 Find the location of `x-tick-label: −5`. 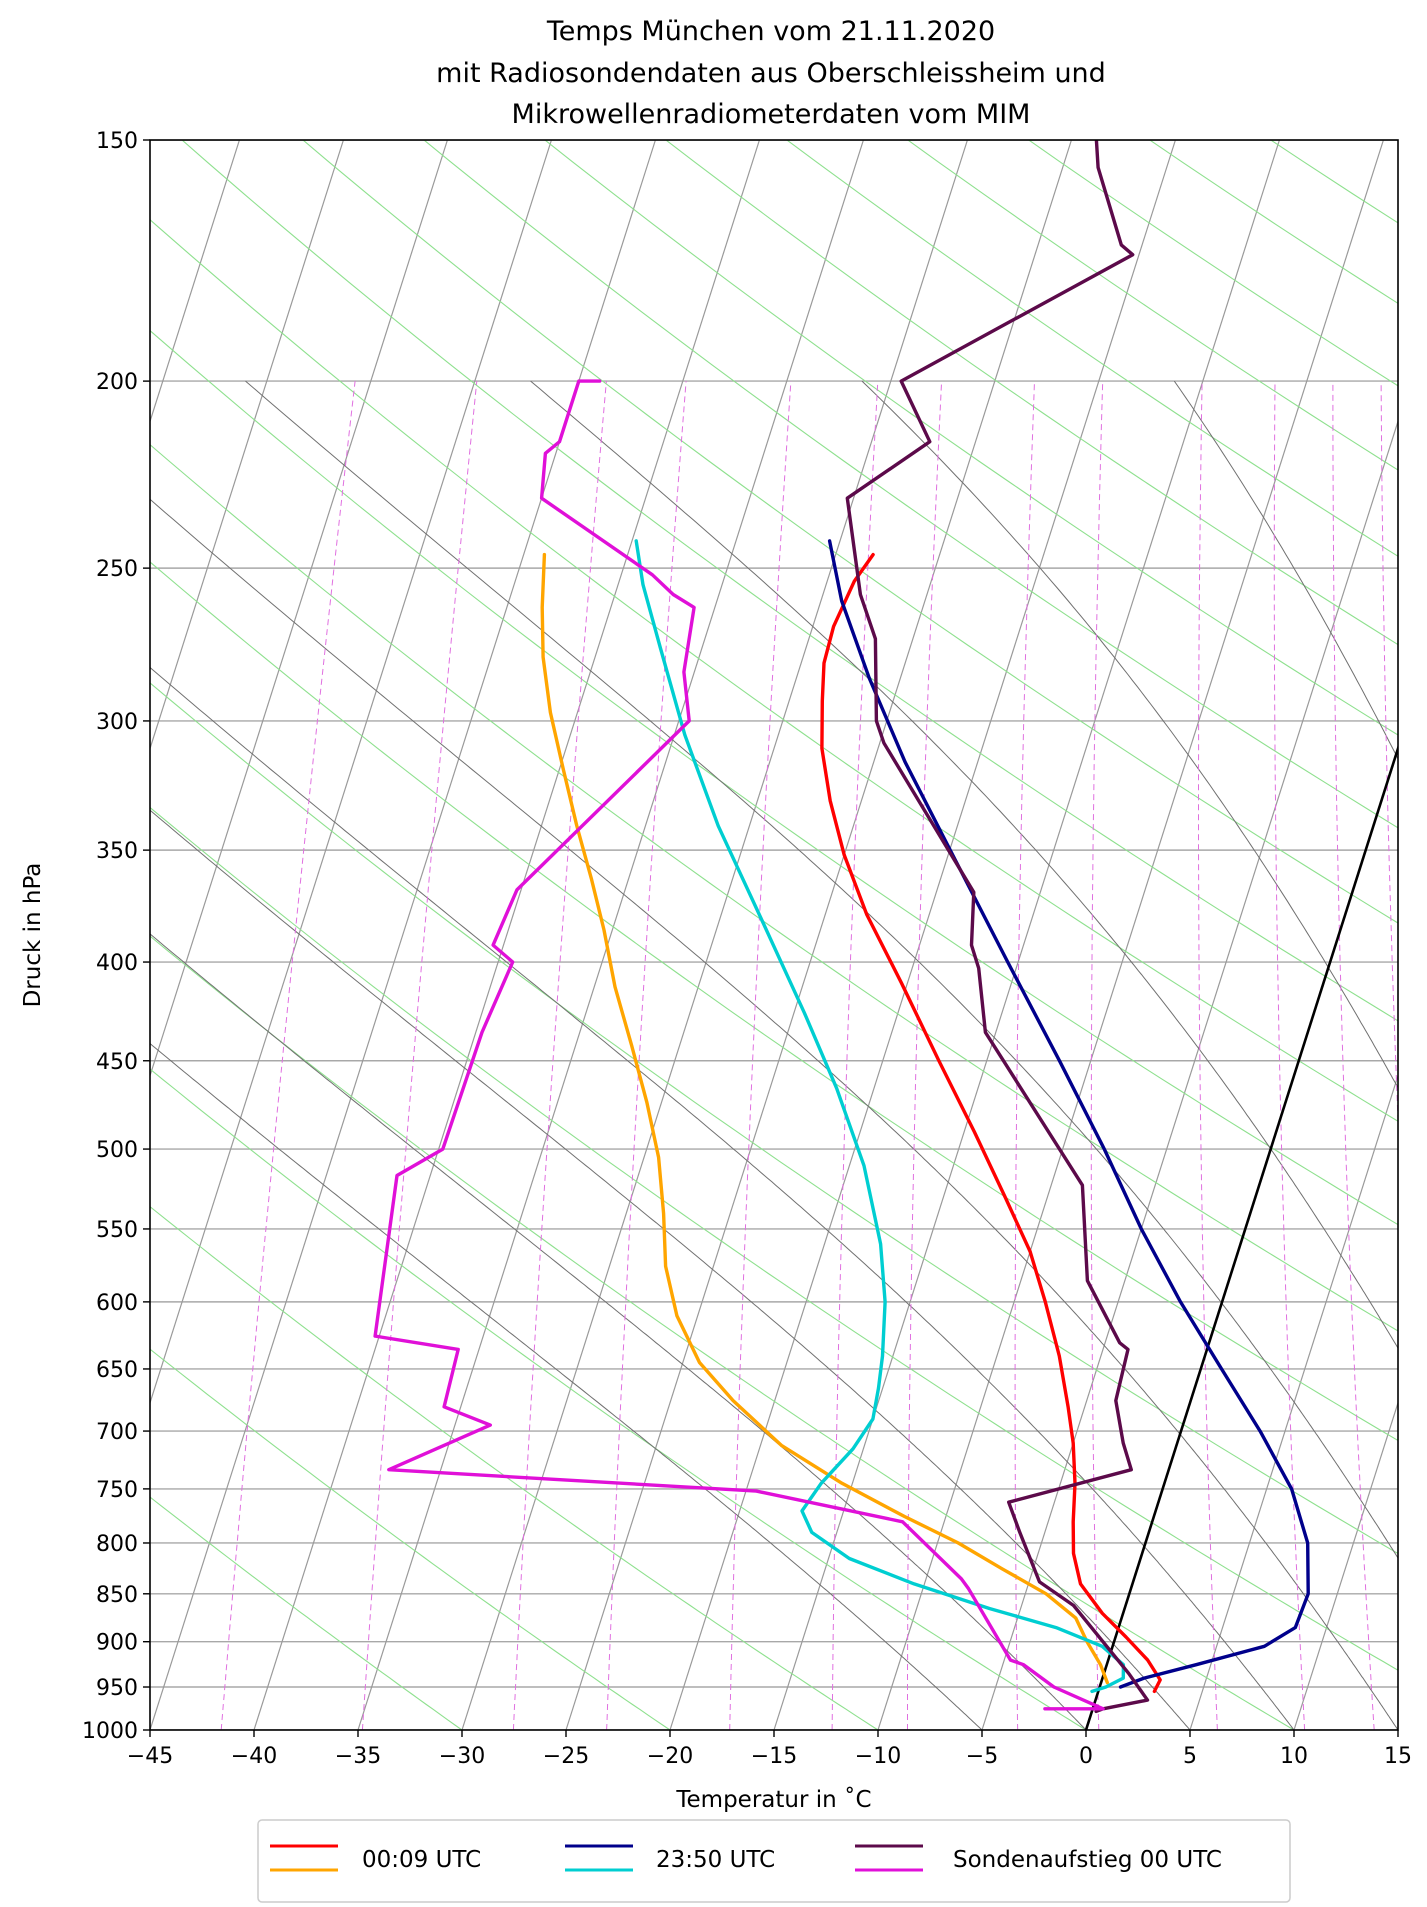

x-tick-label: −5 is located at coordinates (982, 1756).